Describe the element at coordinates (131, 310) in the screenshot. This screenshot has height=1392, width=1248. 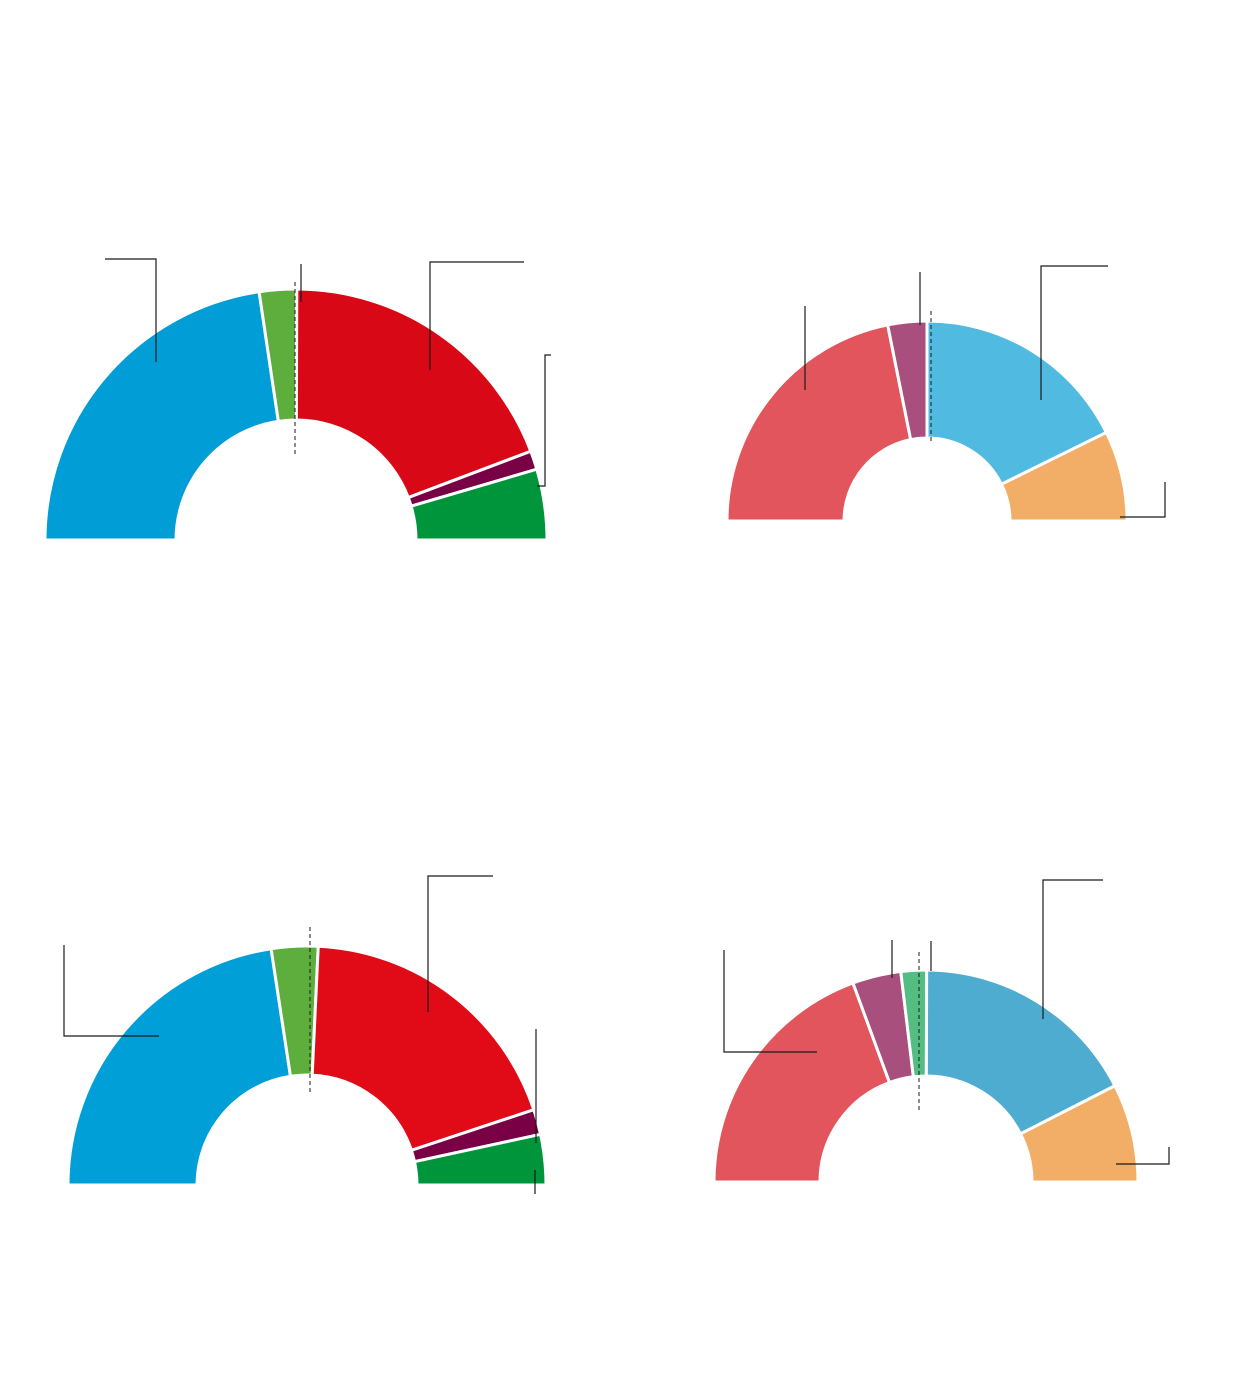
I see `leader-line-1-blue` at that location.